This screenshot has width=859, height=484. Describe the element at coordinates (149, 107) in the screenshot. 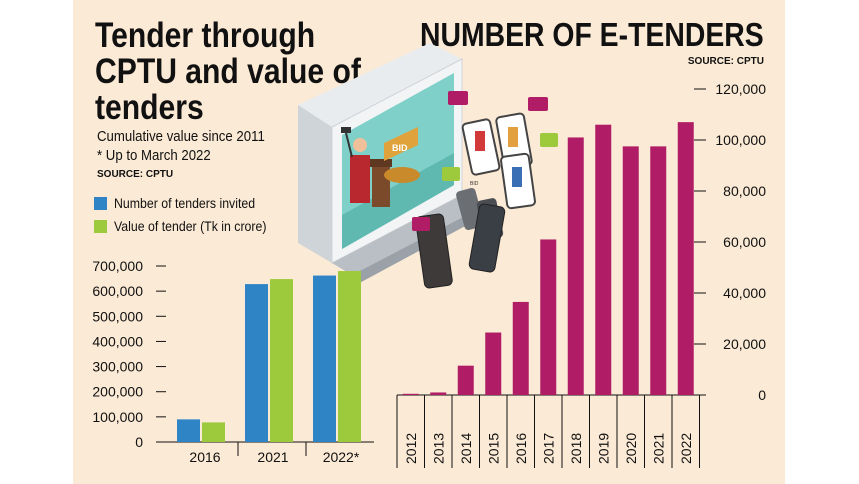

I see `left-title-line-3: tenders` at that location.